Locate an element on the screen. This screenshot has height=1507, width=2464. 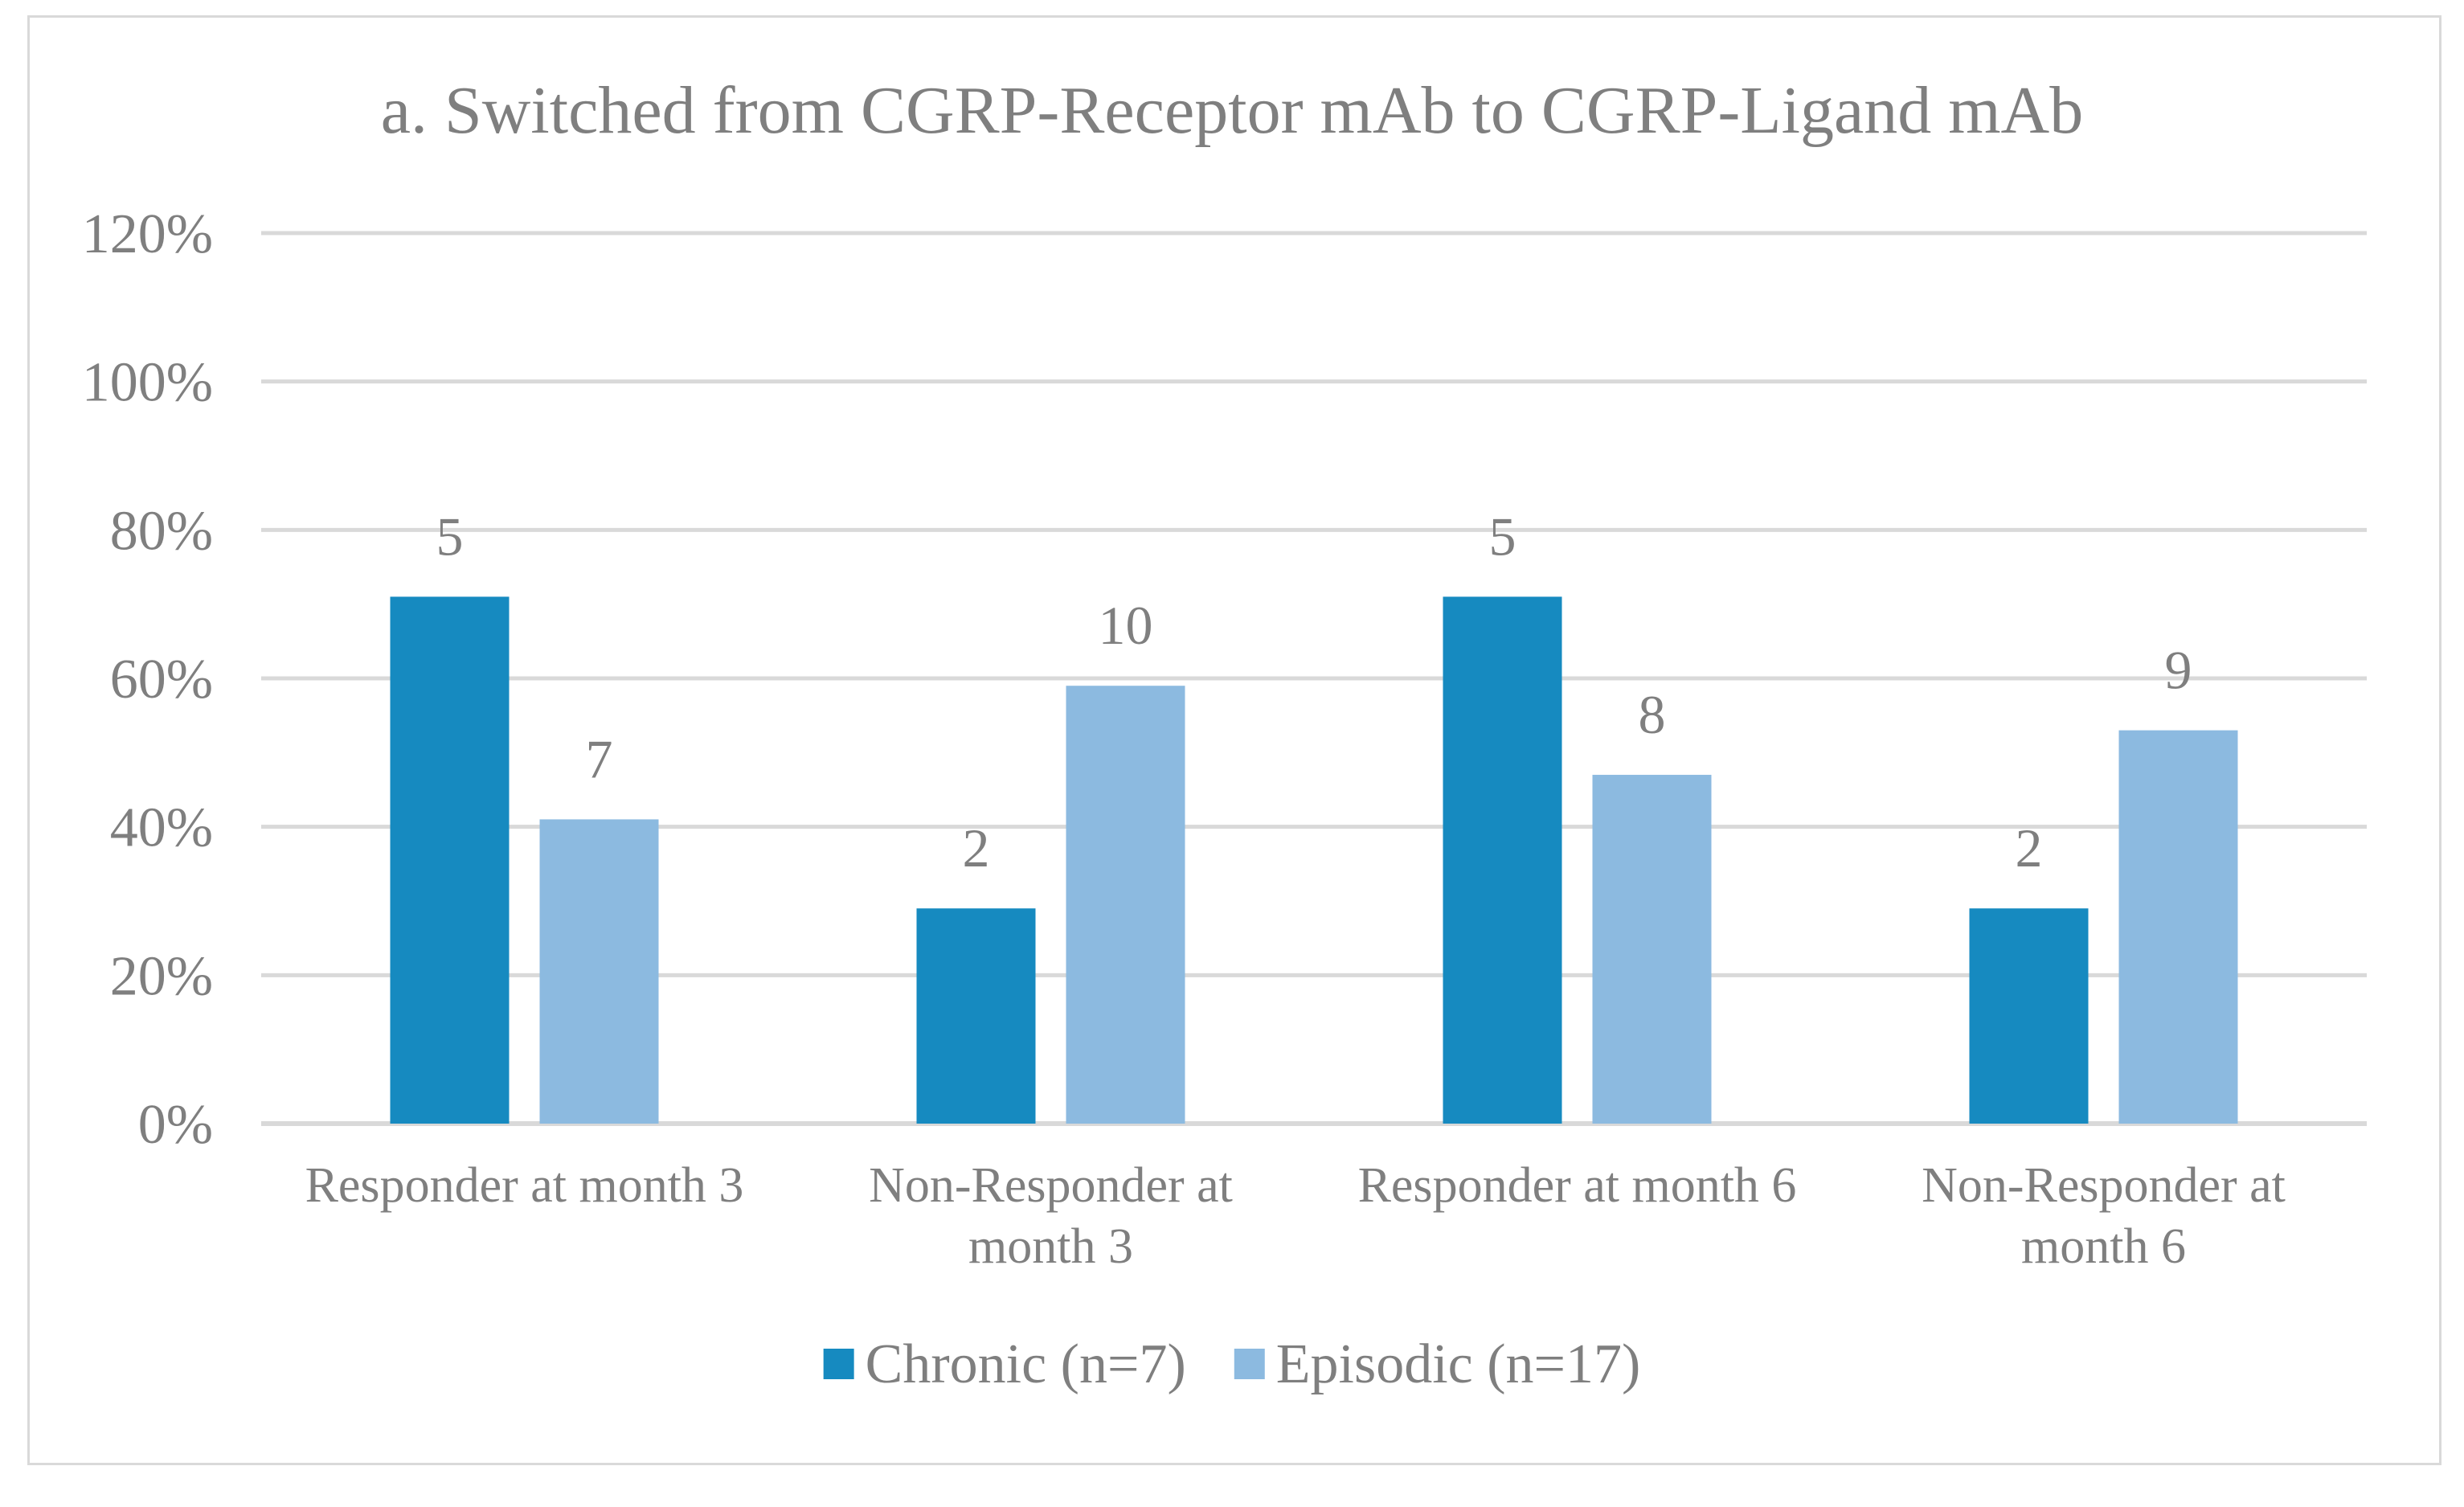
category-label: Responder at month 3 is located at coordinates (524, 1185).